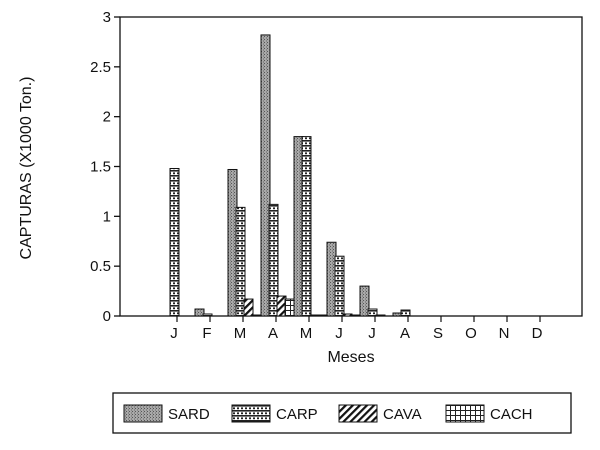 Image resolution: width=600 pixels, height=450 pixels. What do you see at coordinates (358, 413) in the screenshot?
I see `legend-swatch-cava` at bounding box center [358, 413].